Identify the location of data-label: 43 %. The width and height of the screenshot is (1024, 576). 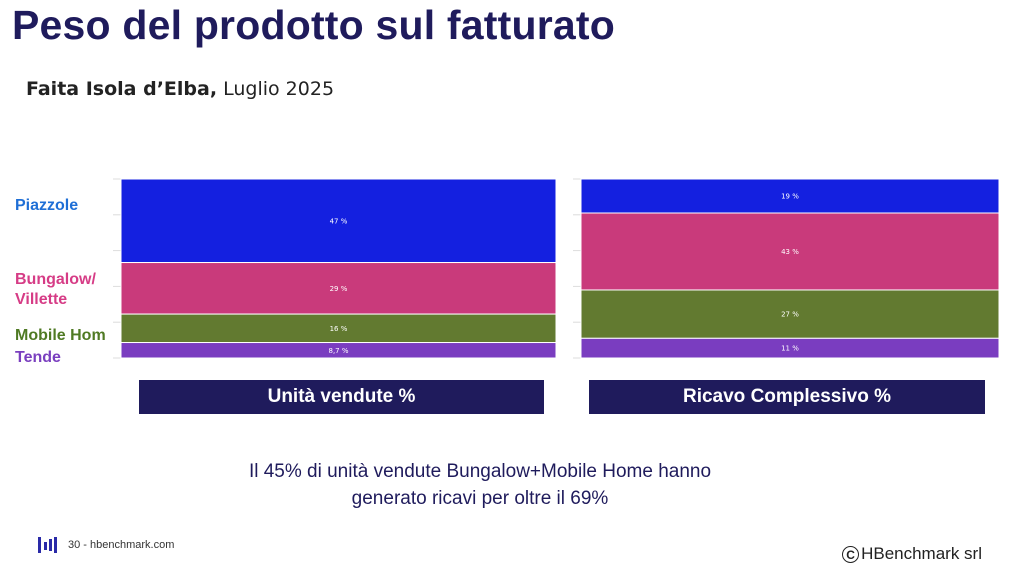
(790, 252).